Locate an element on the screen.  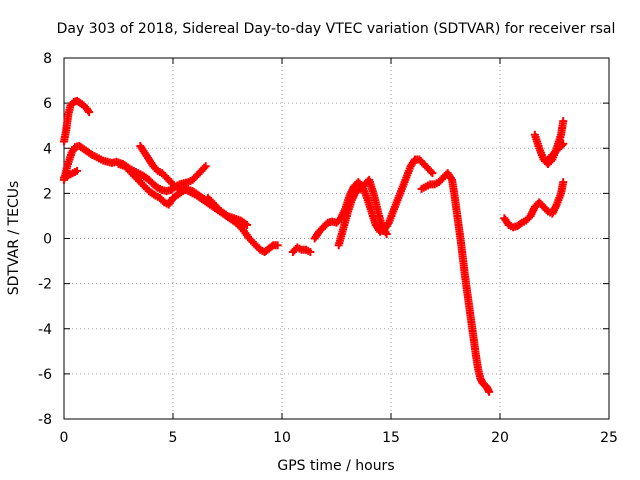
x-tick-label: 10 is located at coordinates (282, 438).